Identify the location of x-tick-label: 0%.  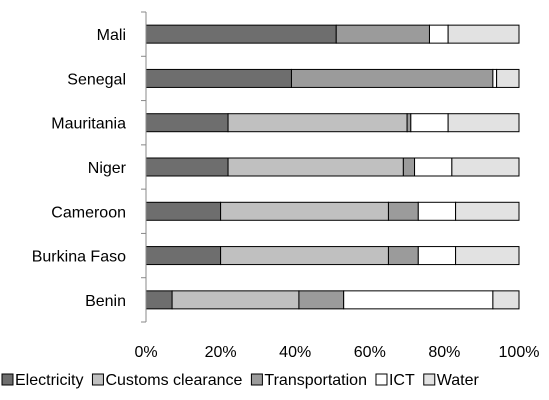
(145, 352).